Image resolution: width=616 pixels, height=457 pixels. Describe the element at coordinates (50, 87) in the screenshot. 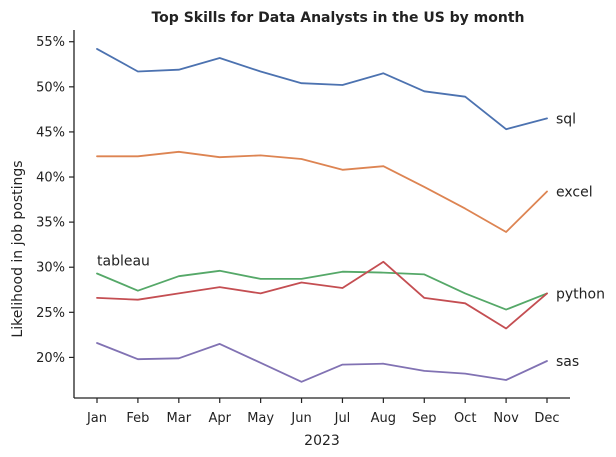

I see `y-tick-label: 50%` at that location.